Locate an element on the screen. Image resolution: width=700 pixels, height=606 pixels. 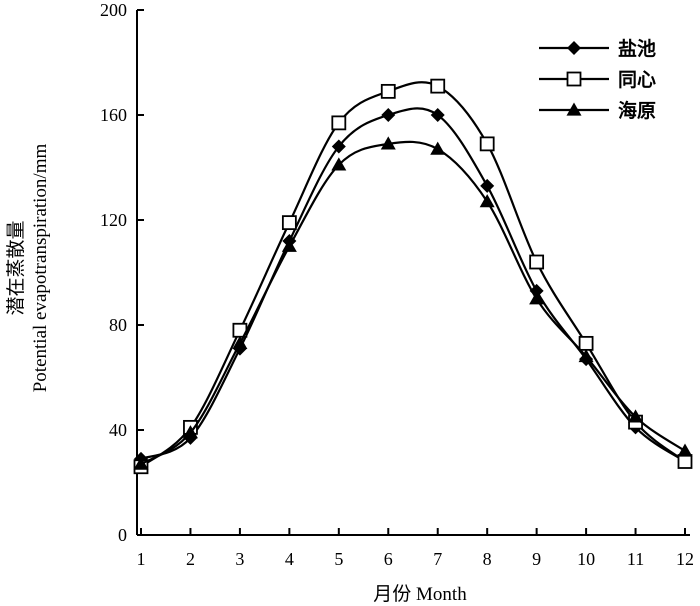
y-tick-label: 160 is located at coordinates (113, 115).